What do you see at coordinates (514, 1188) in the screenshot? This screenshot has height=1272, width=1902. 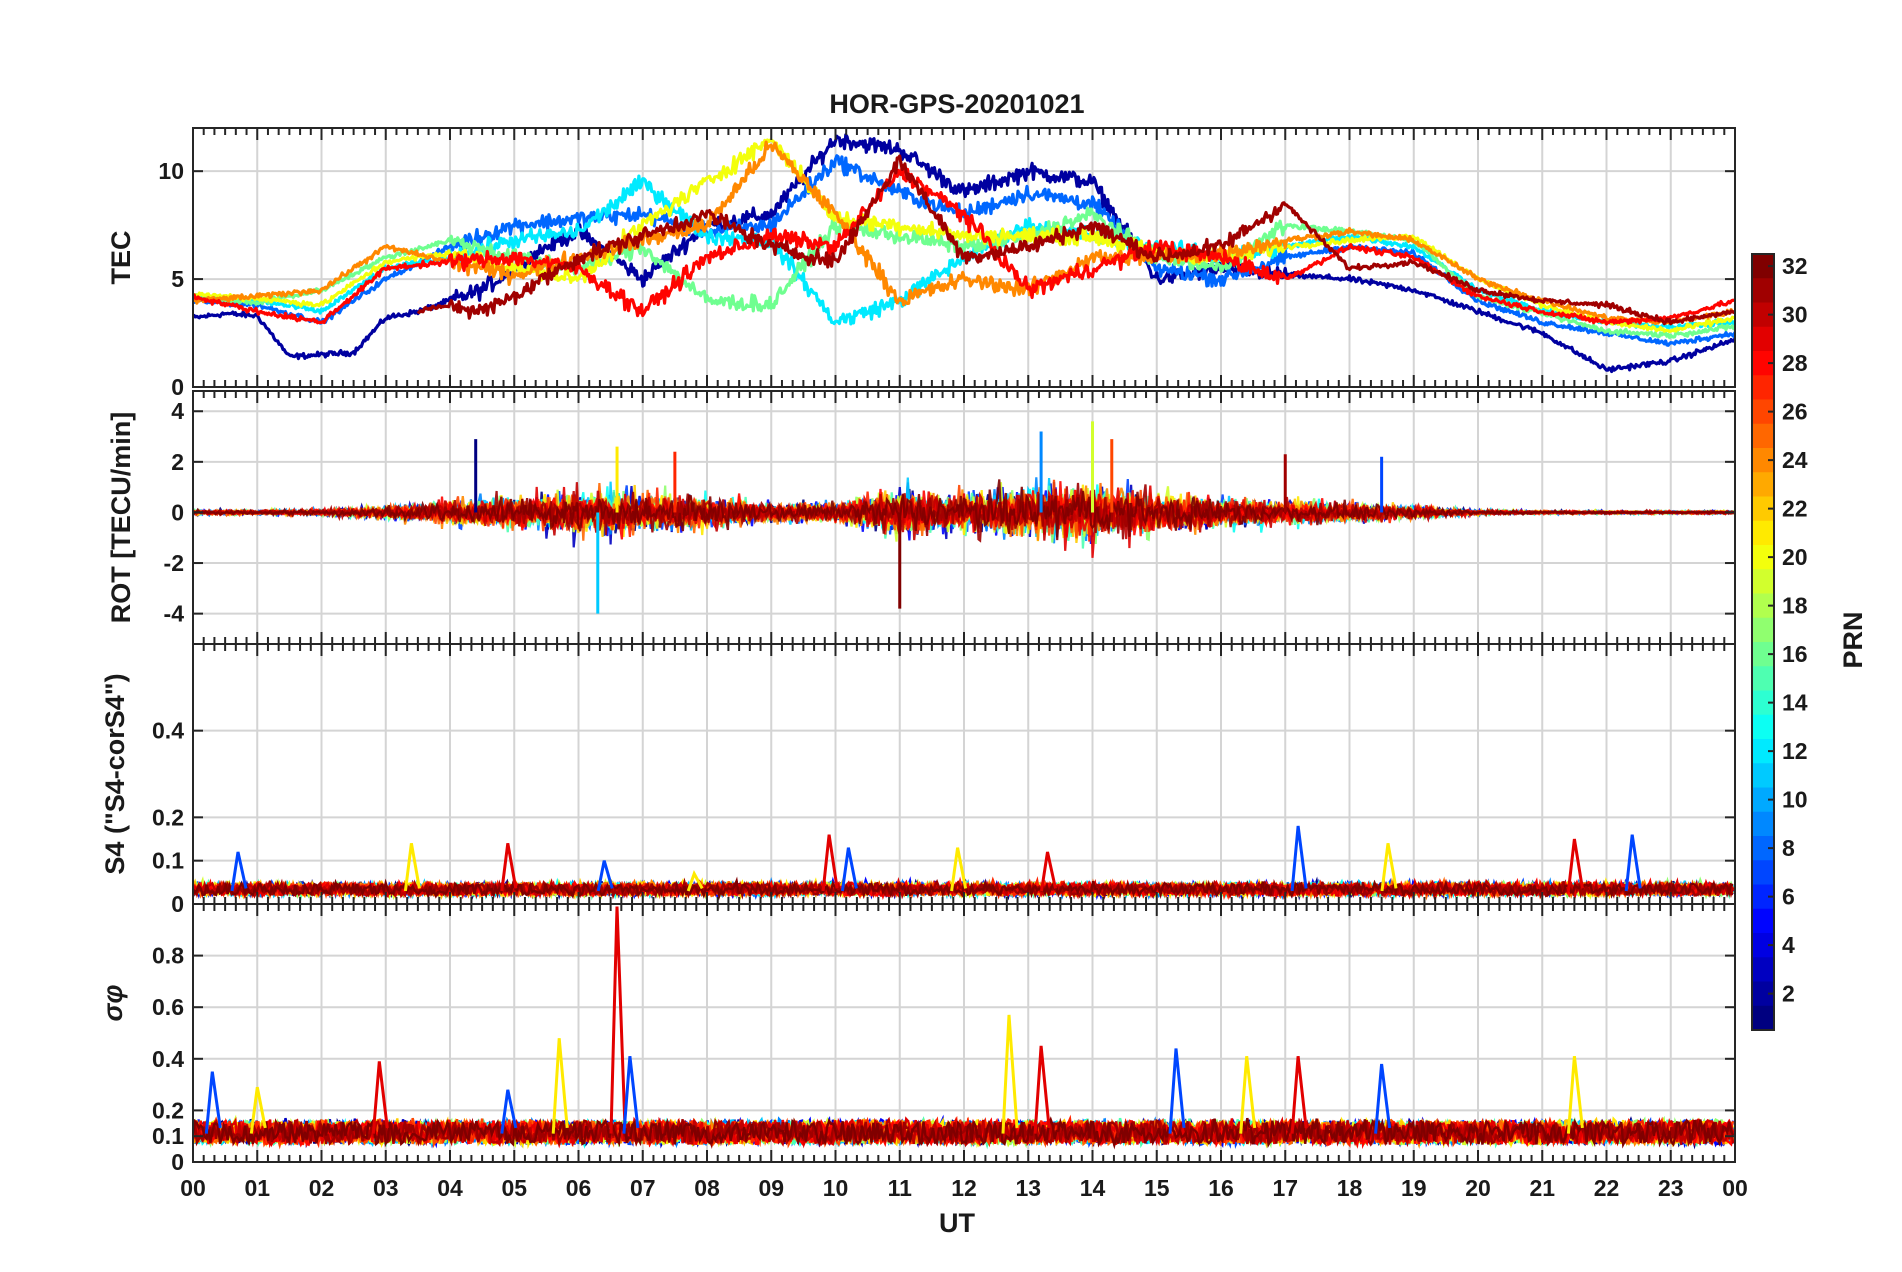 I see `x-tick-label: 05` at bounding box center [514, 1188].